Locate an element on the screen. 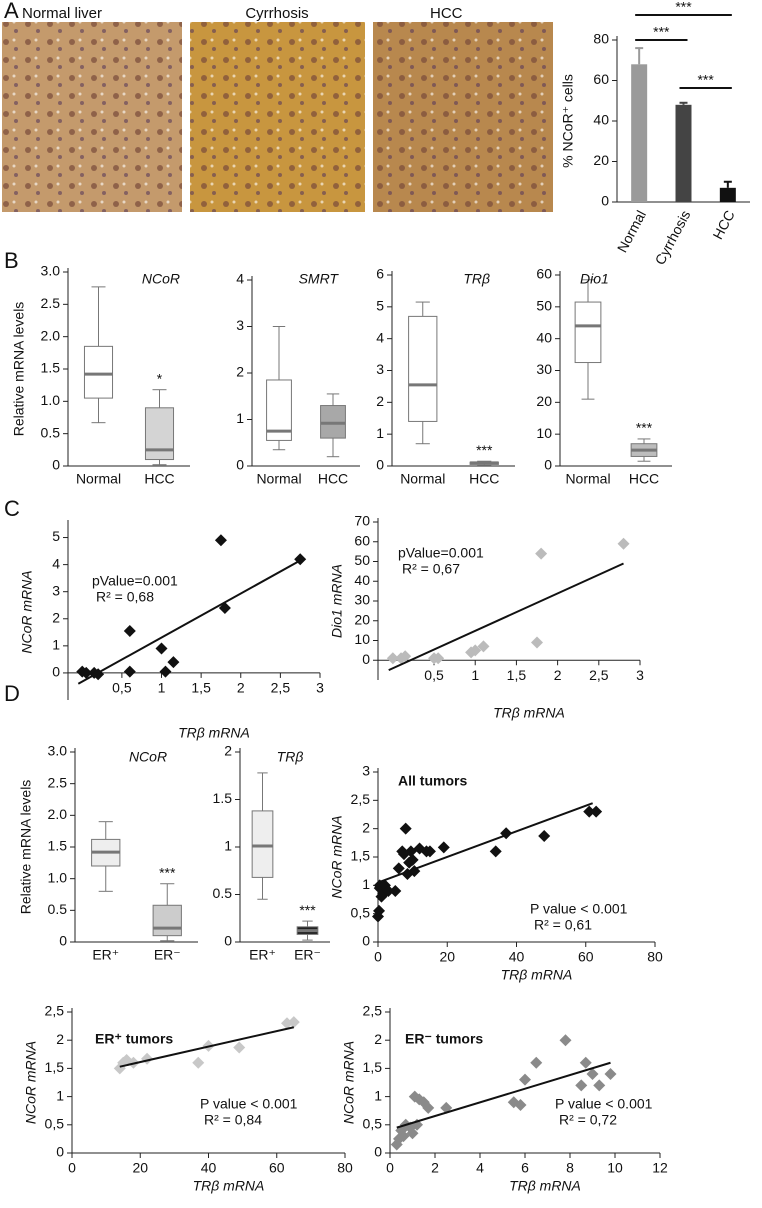 Image resolution: width=762 pixels, height=1208 pixels. x-tick-label: 60 is located at coordinates (277, 1168).